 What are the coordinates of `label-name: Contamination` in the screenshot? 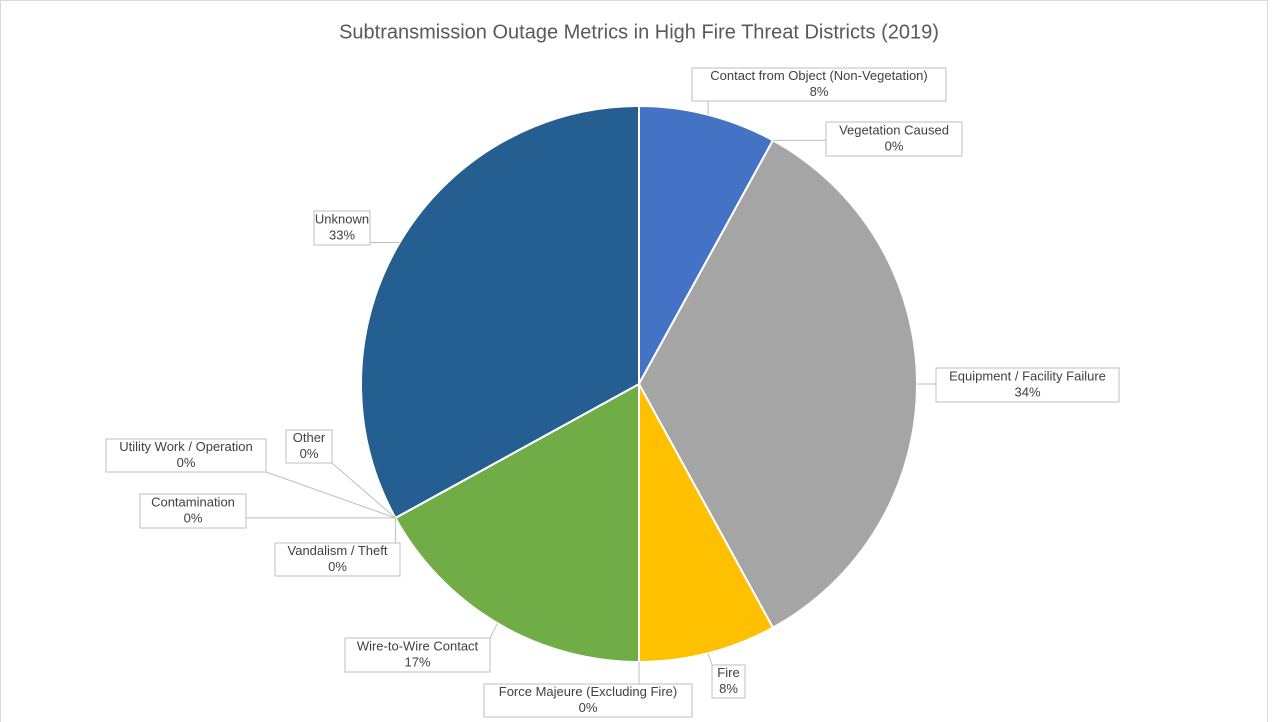 It's located at (193, 501).